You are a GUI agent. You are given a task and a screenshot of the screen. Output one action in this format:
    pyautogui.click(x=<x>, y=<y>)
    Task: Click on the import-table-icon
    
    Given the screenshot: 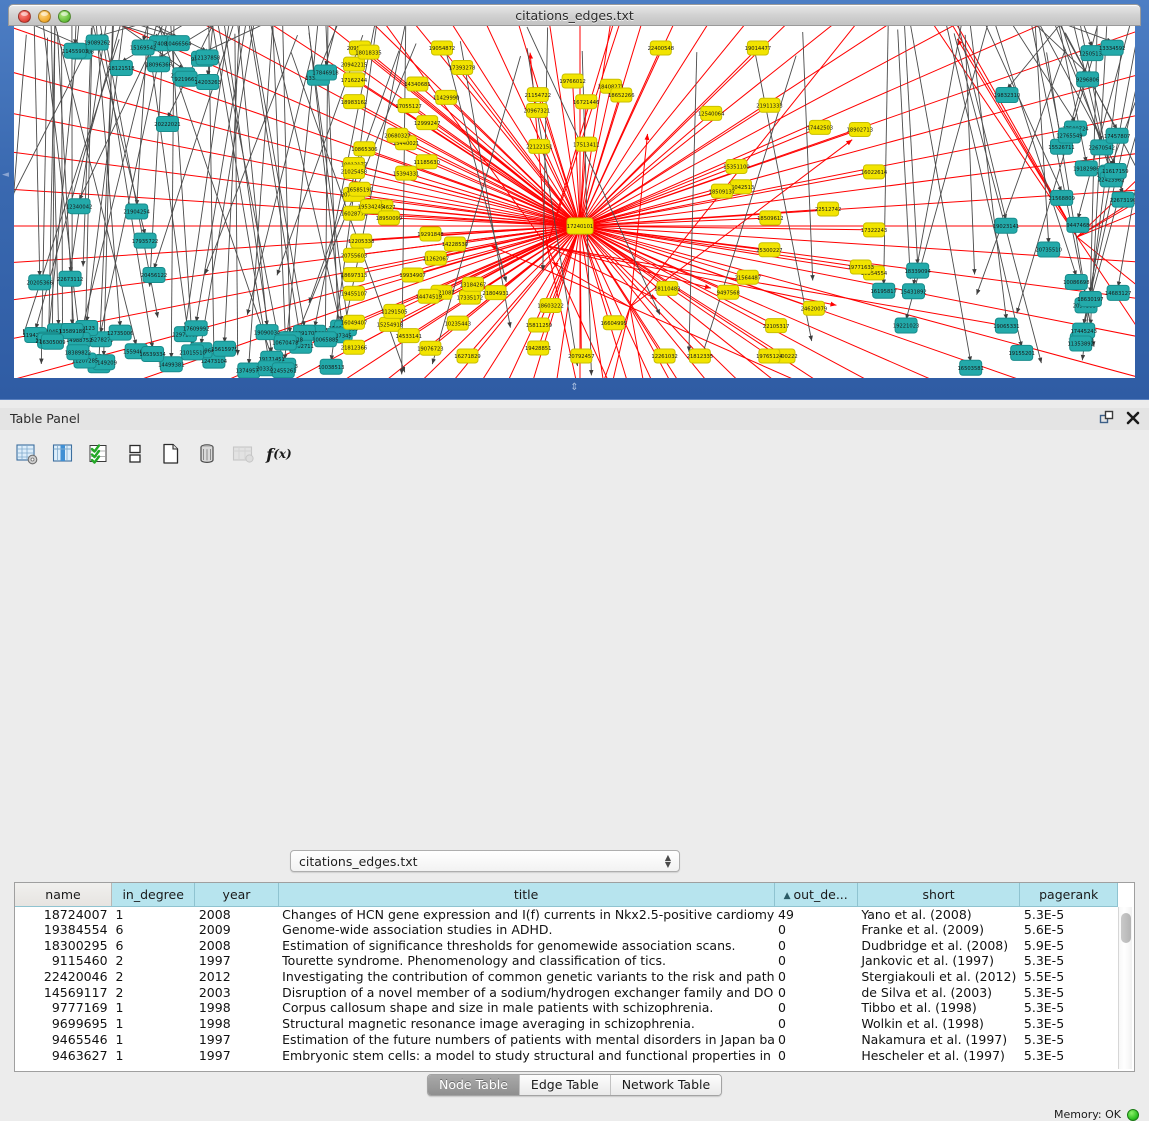 What is the action you would take?
    pyautogui.click(x=243, y=454)
    